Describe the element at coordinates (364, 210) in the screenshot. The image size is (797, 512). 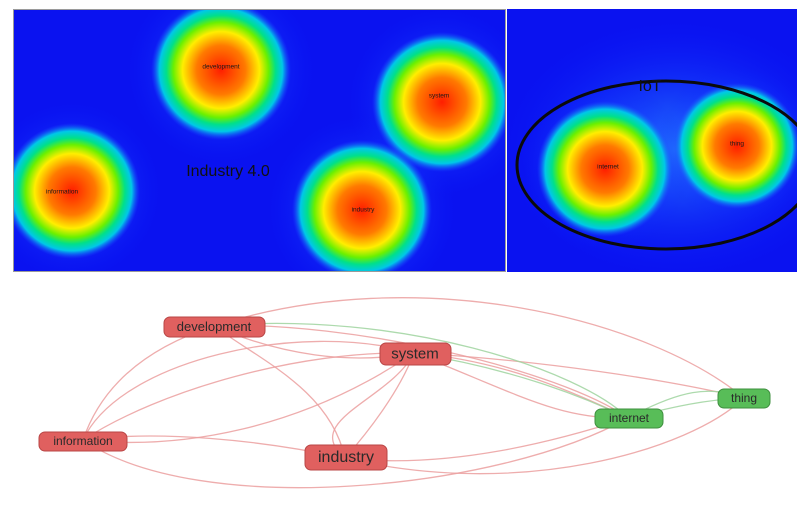
I see `density-term-industry: industry` at that location.